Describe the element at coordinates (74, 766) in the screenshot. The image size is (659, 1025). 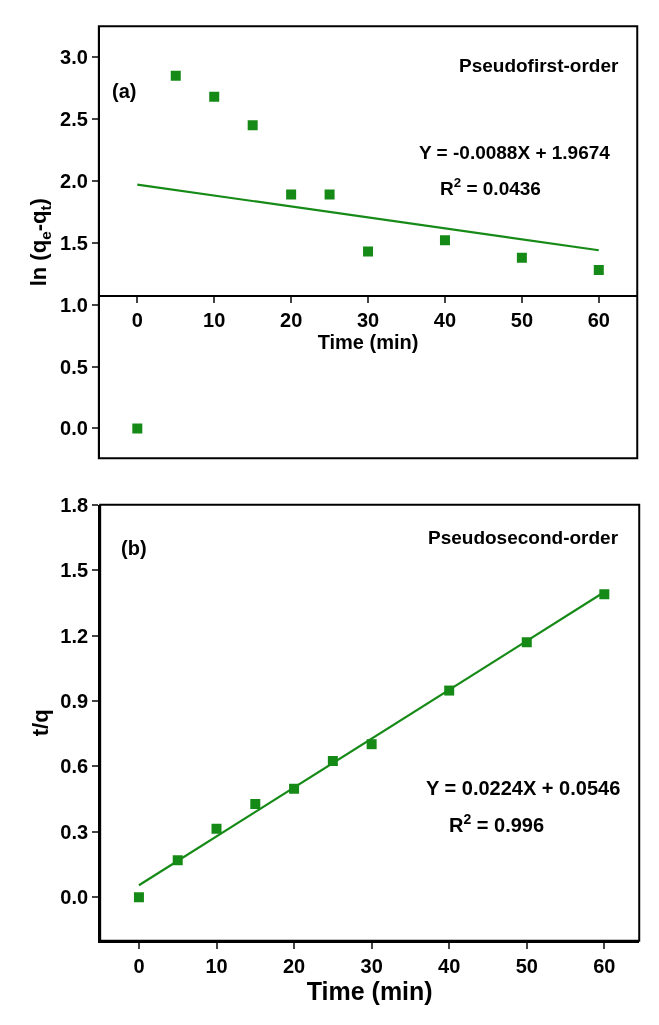
I see `y-tick-label: 0.6` at that location.